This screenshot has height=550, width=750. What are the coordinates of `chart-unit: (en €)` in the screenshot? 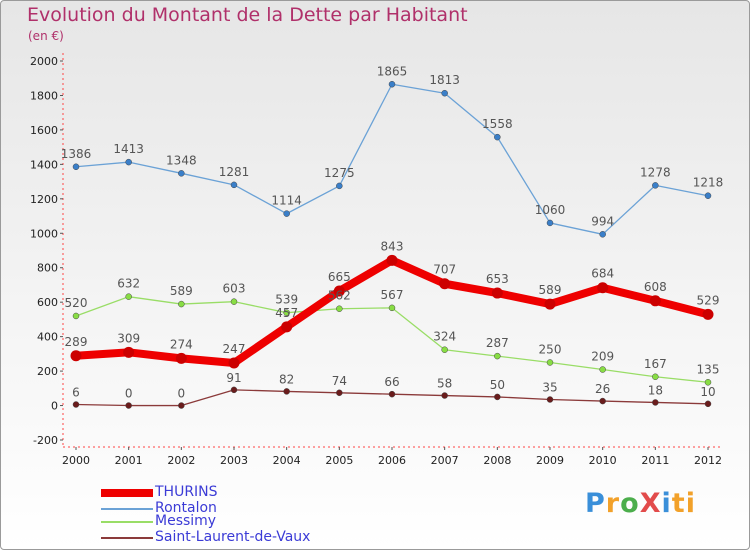 It's located at (46, 36).